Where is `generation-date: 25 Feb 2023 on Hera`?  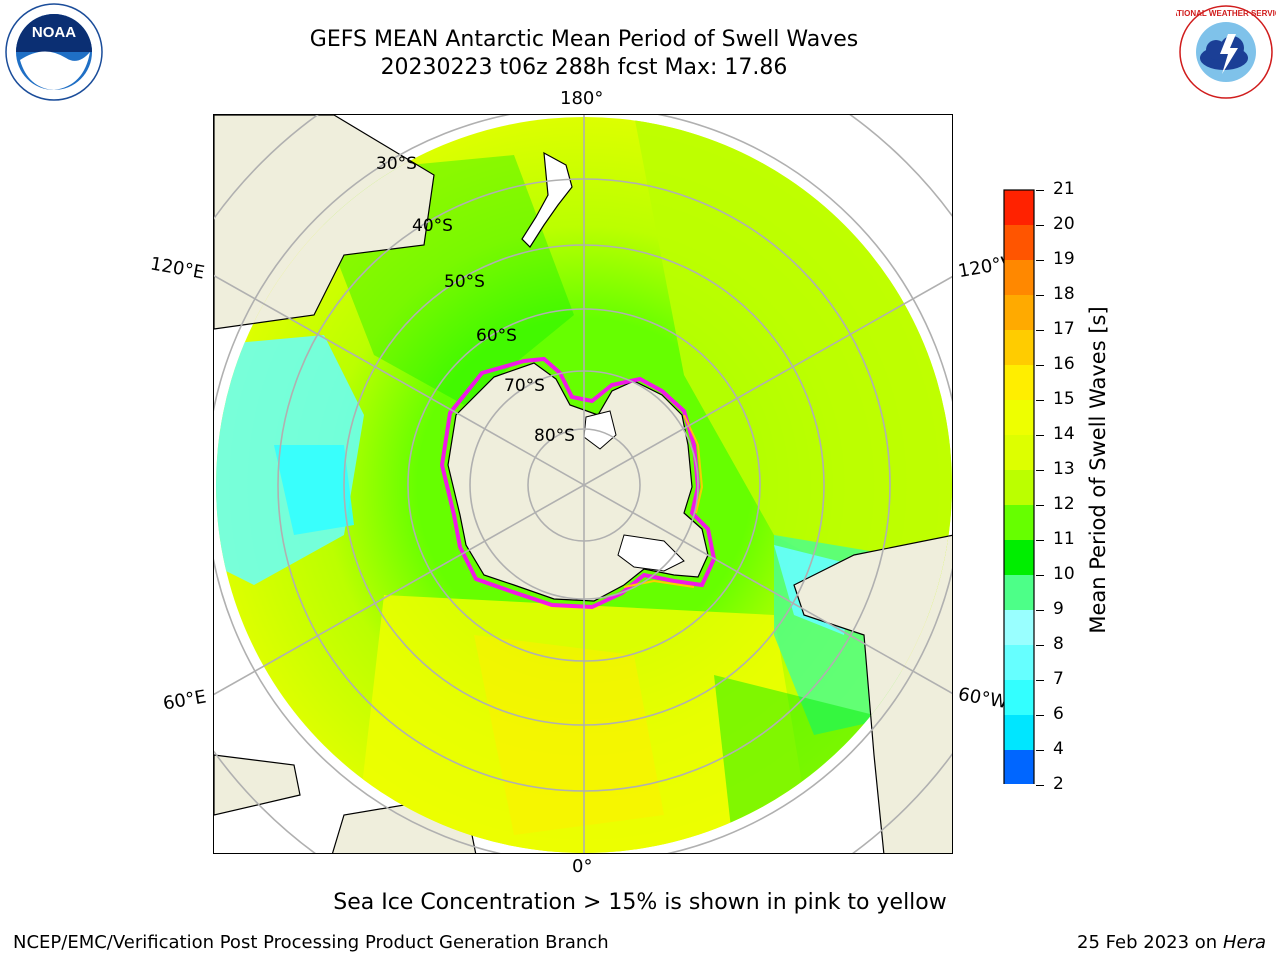 generation-date: 25 Feb 2023 on Hera is located at coordinates (1171, 942).